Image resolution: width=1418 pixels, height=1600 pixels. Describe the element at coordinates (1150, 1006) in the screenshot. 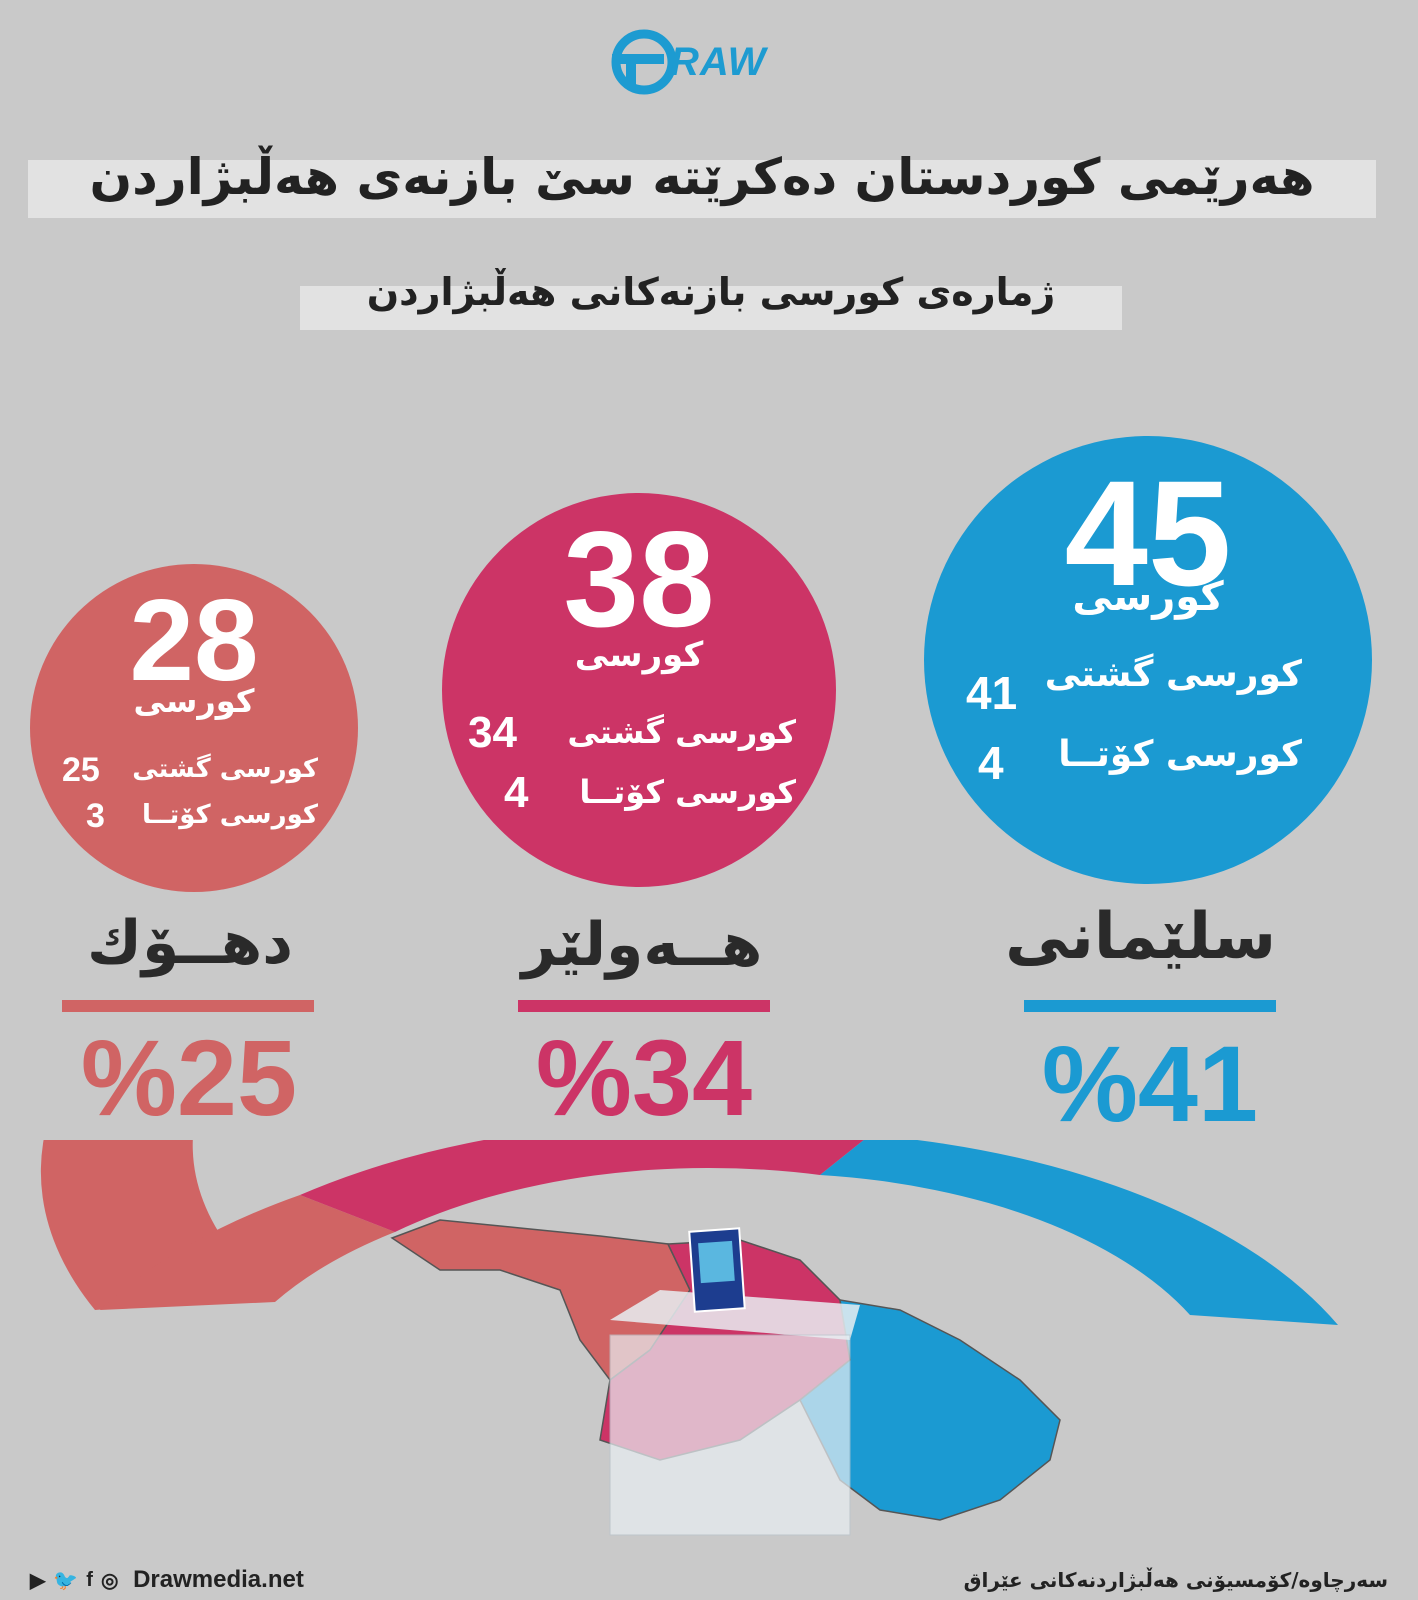

I see `sulaymaniyah-bar` at that location.